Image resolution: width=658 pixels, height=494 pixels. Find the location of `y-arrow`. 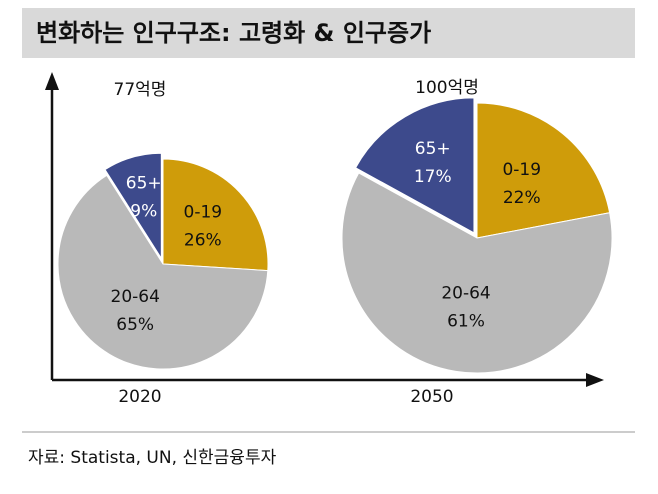

y-arrow is located at coordinates (52, 81).